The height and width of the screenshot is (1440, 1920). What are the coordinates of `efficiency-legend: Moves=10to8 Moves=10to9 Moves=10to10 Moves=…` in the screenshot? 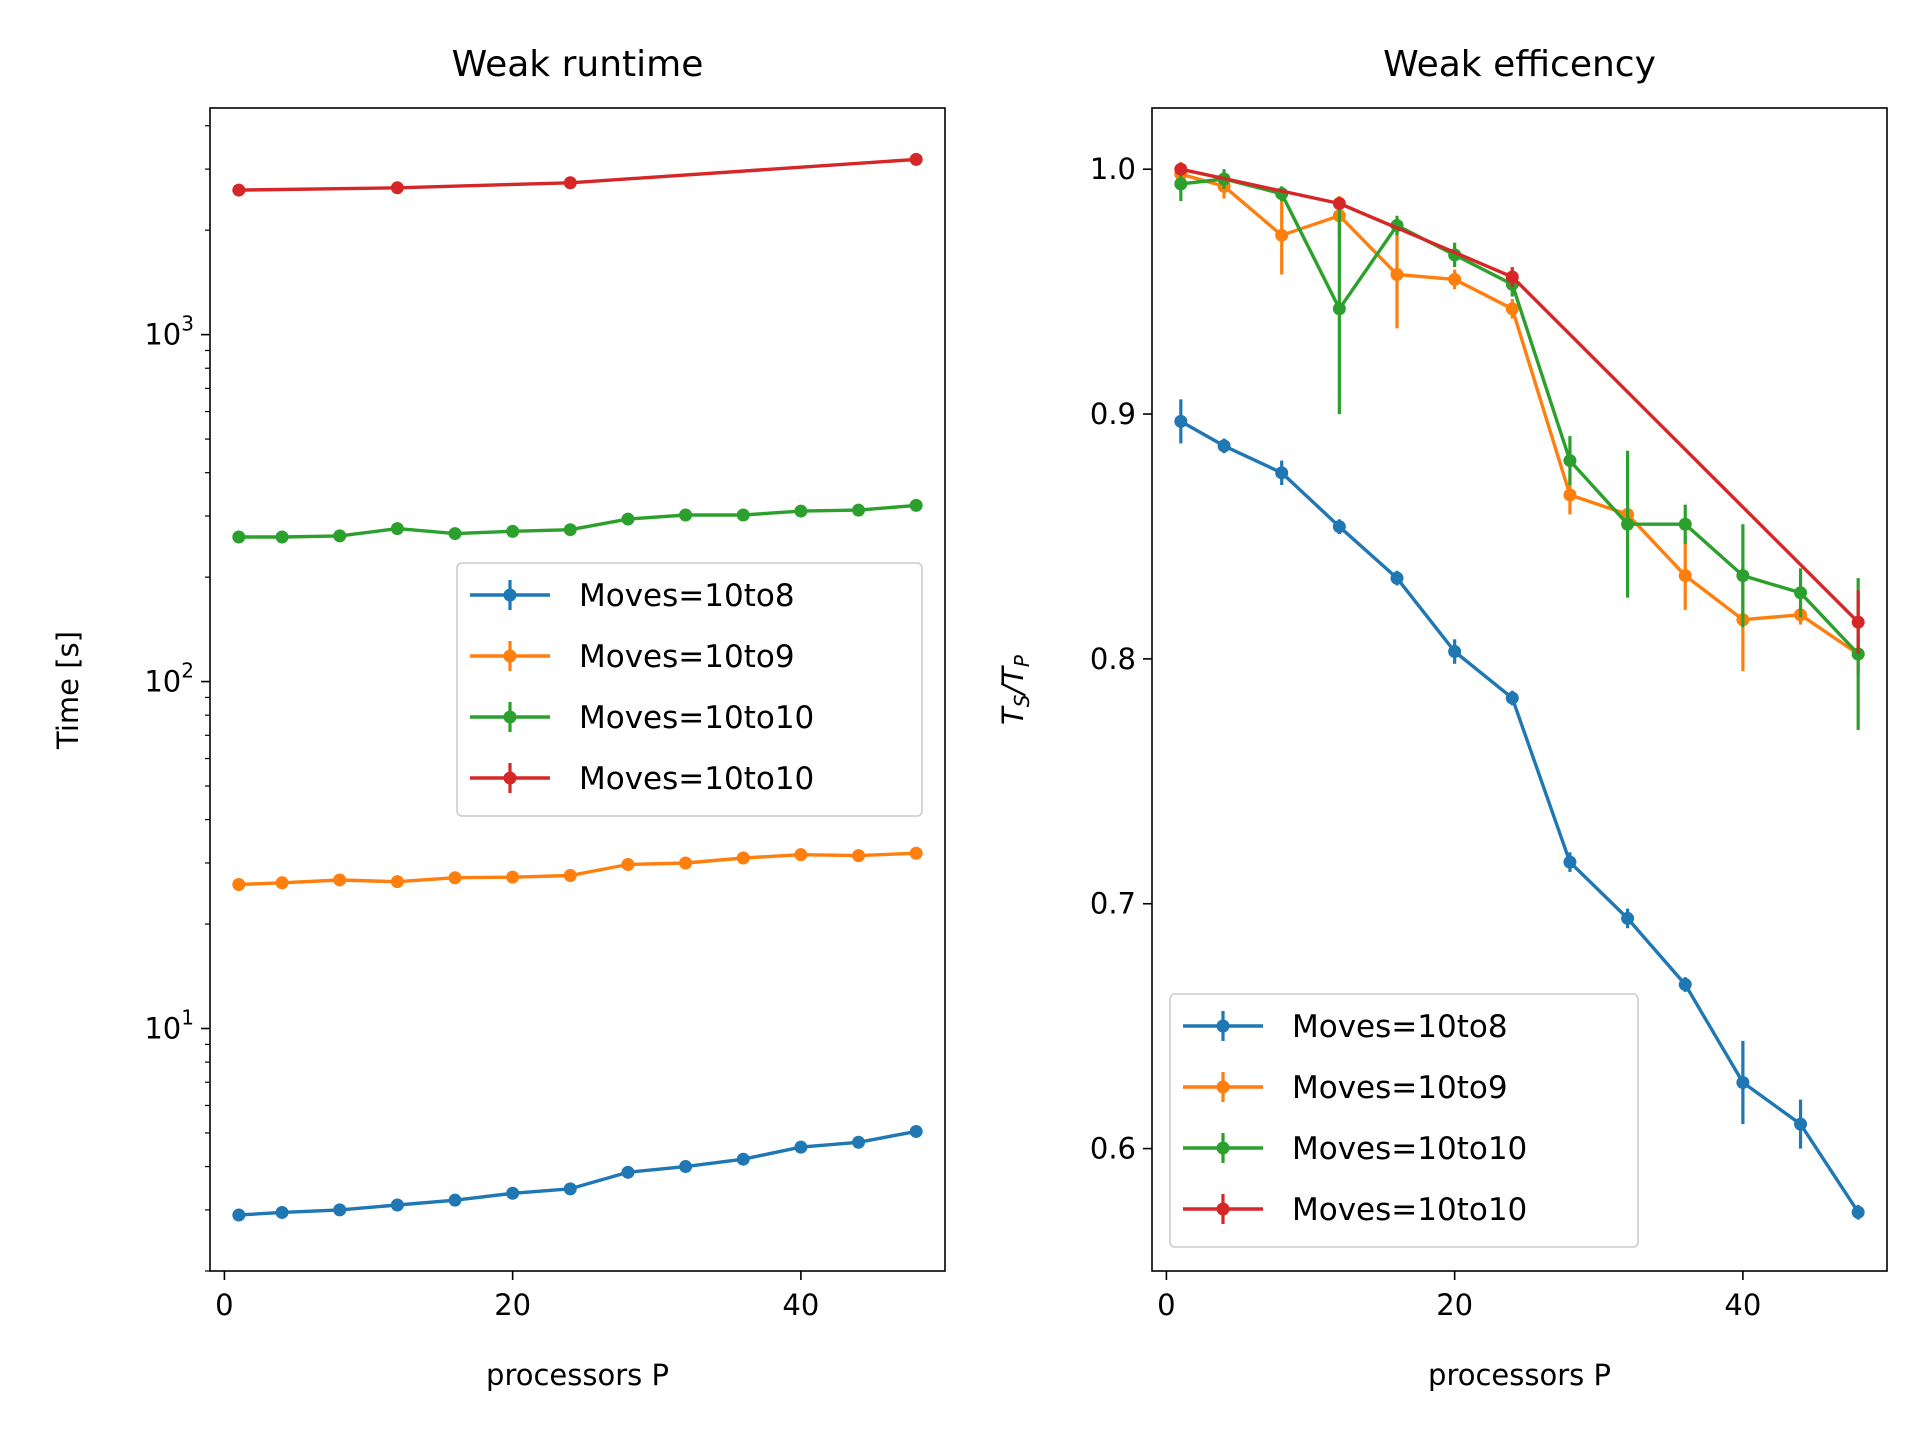 It's located at (1404, 1120).